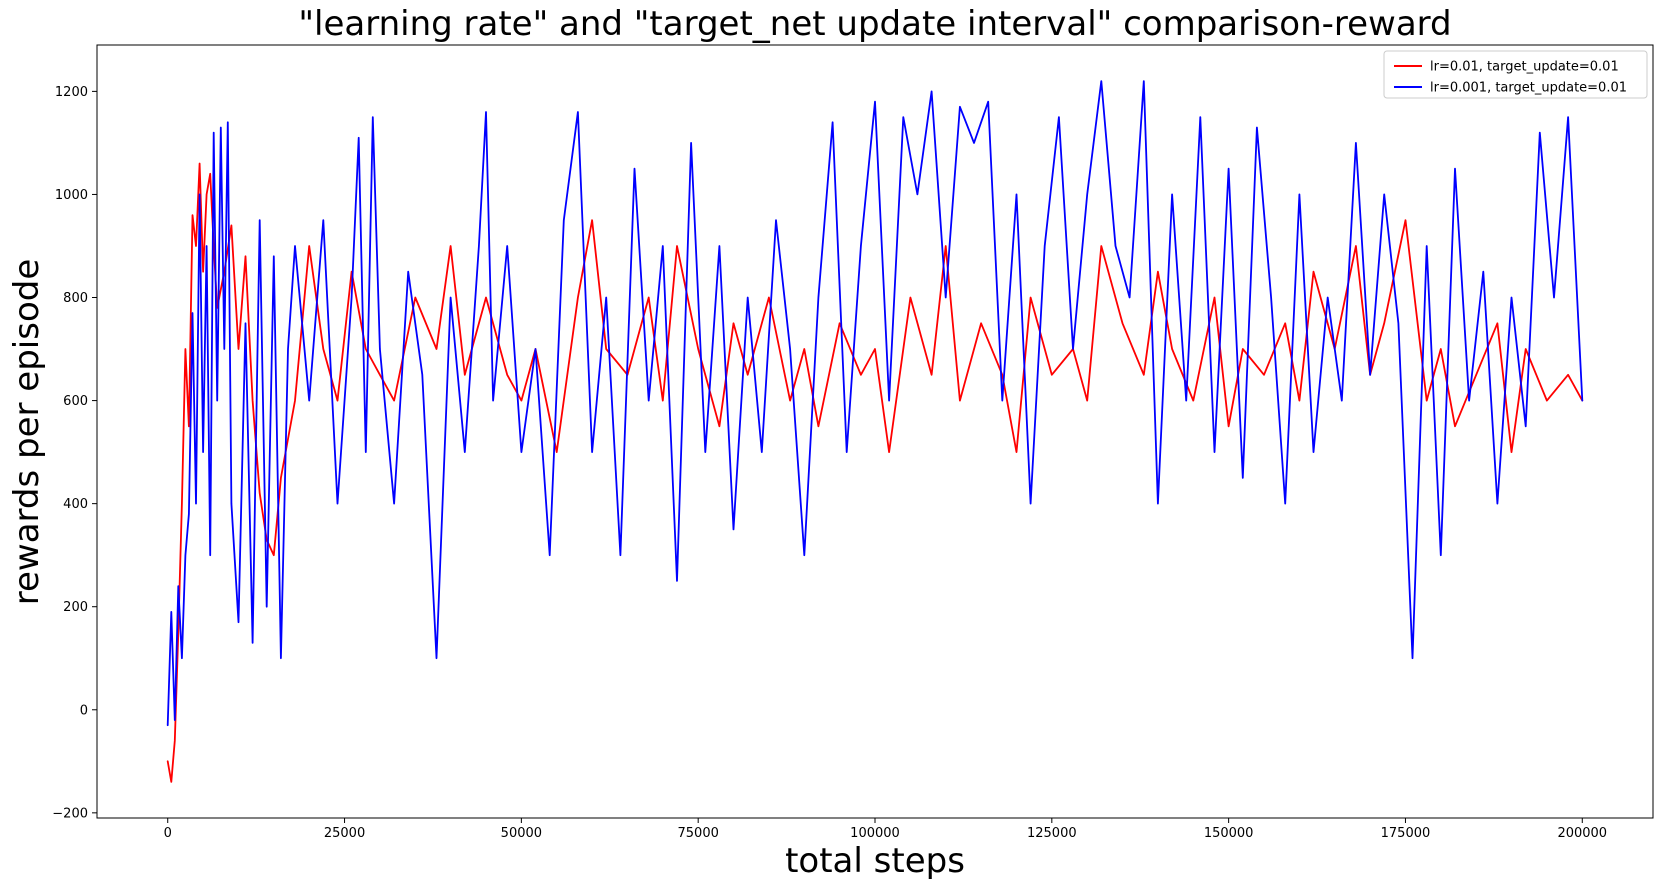  I want to click on y-axis-label: rewards per episode, so click(27, 432).